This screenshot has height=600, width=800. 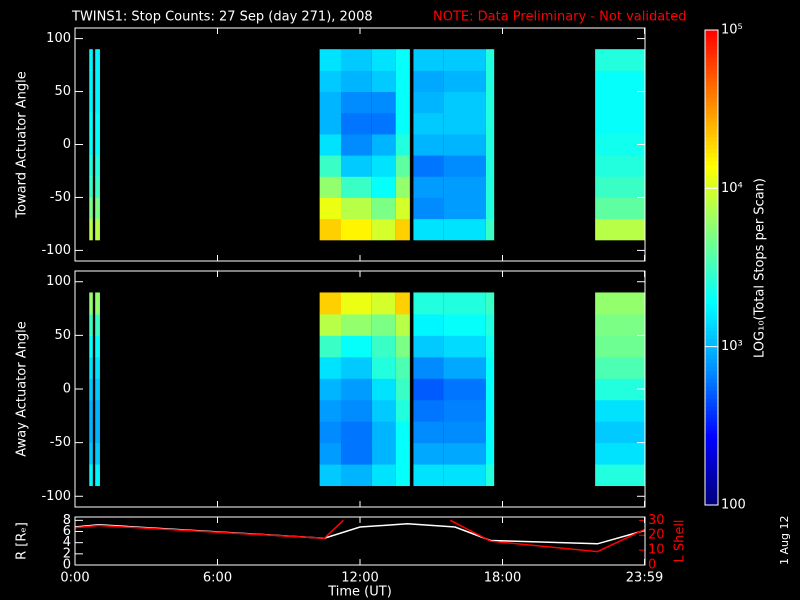 What do you see at coordinates (67, 553) in the screenshot?
I see `y-tick-label: 2` at bounding box center [67, 553].